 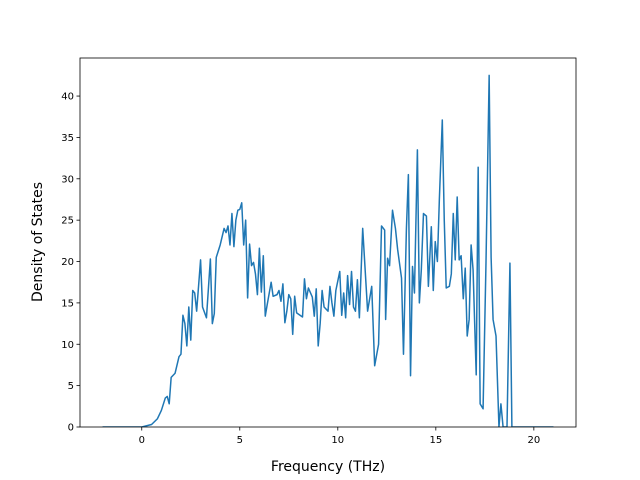 What do you see at coordinates (67, 262) in the screenshot?
I see `y-tick-label: 20` at bounding box center [67, 262].